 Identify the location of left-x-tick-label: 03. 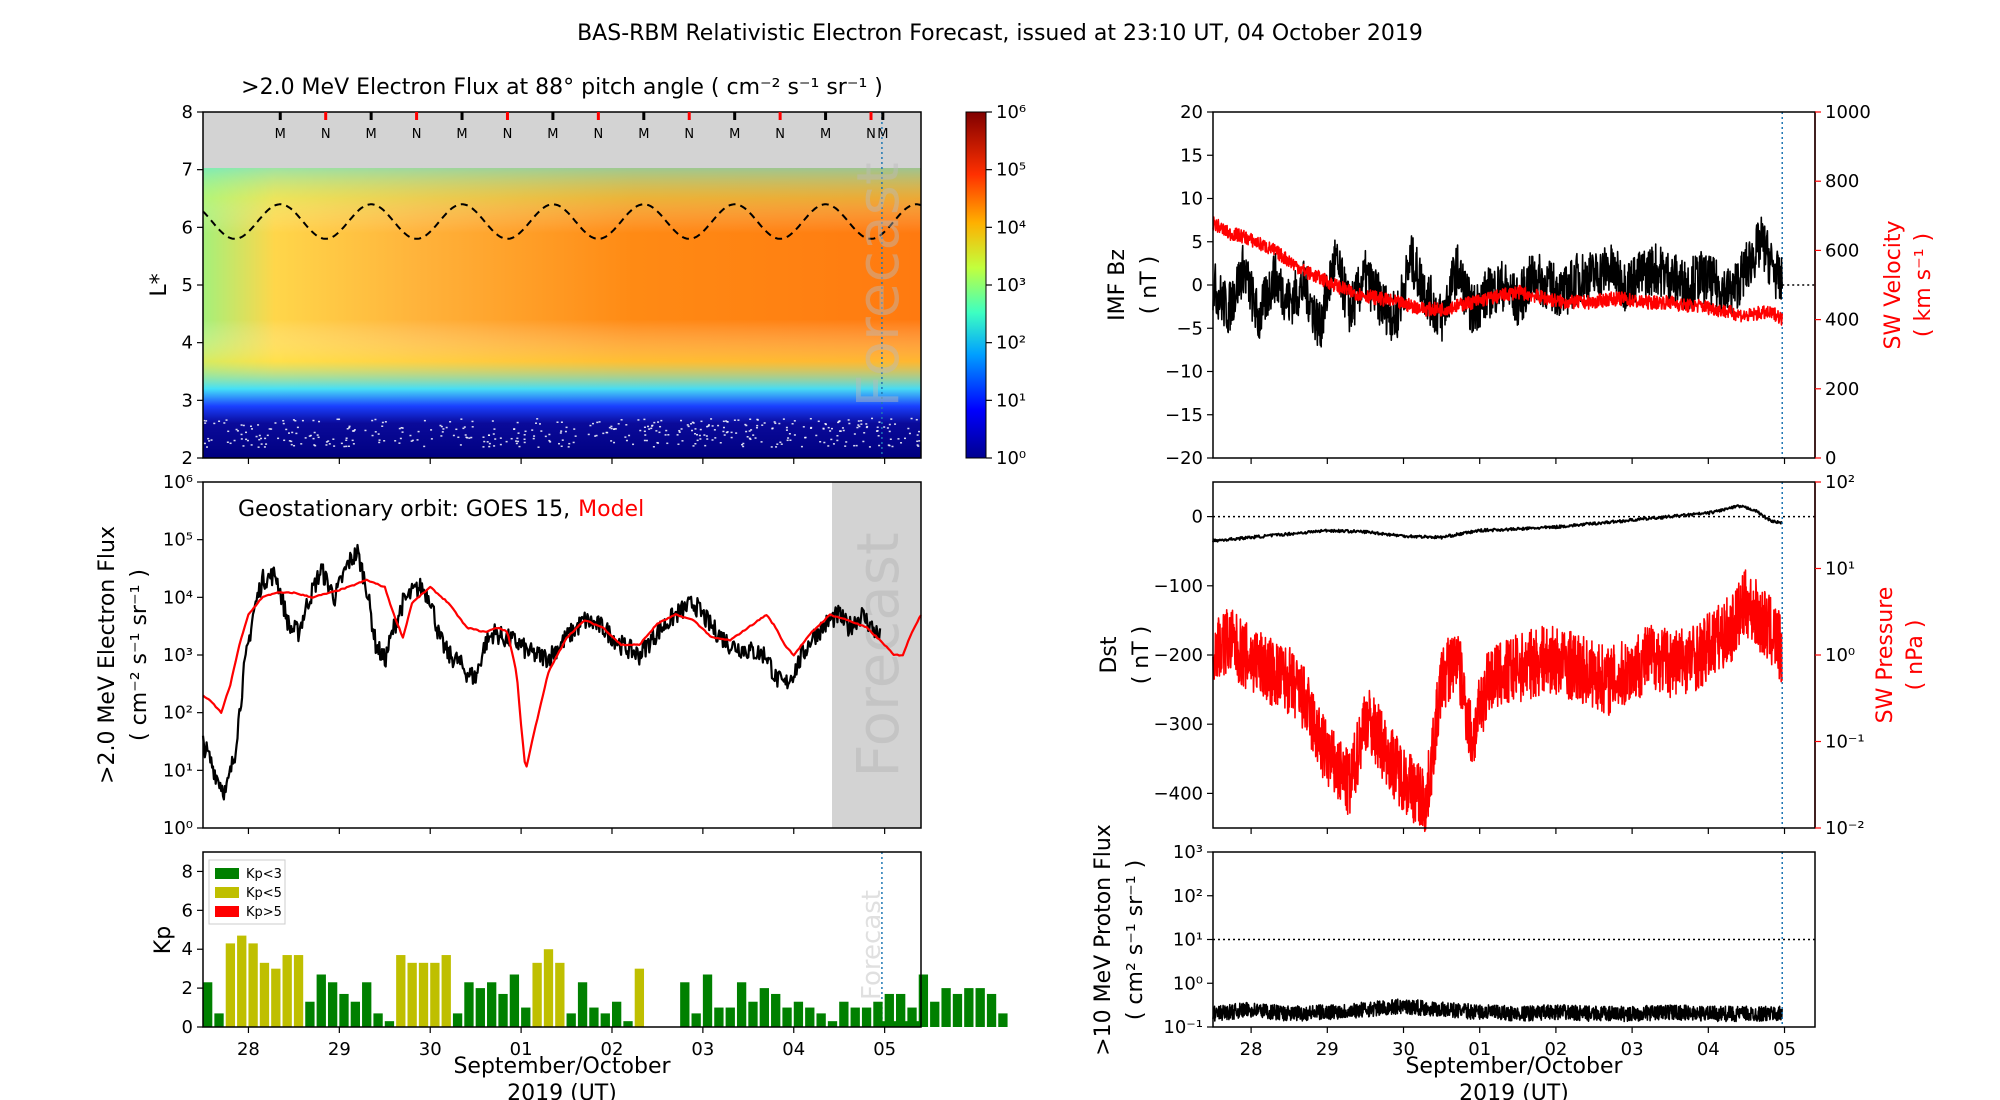
(702, 1049).